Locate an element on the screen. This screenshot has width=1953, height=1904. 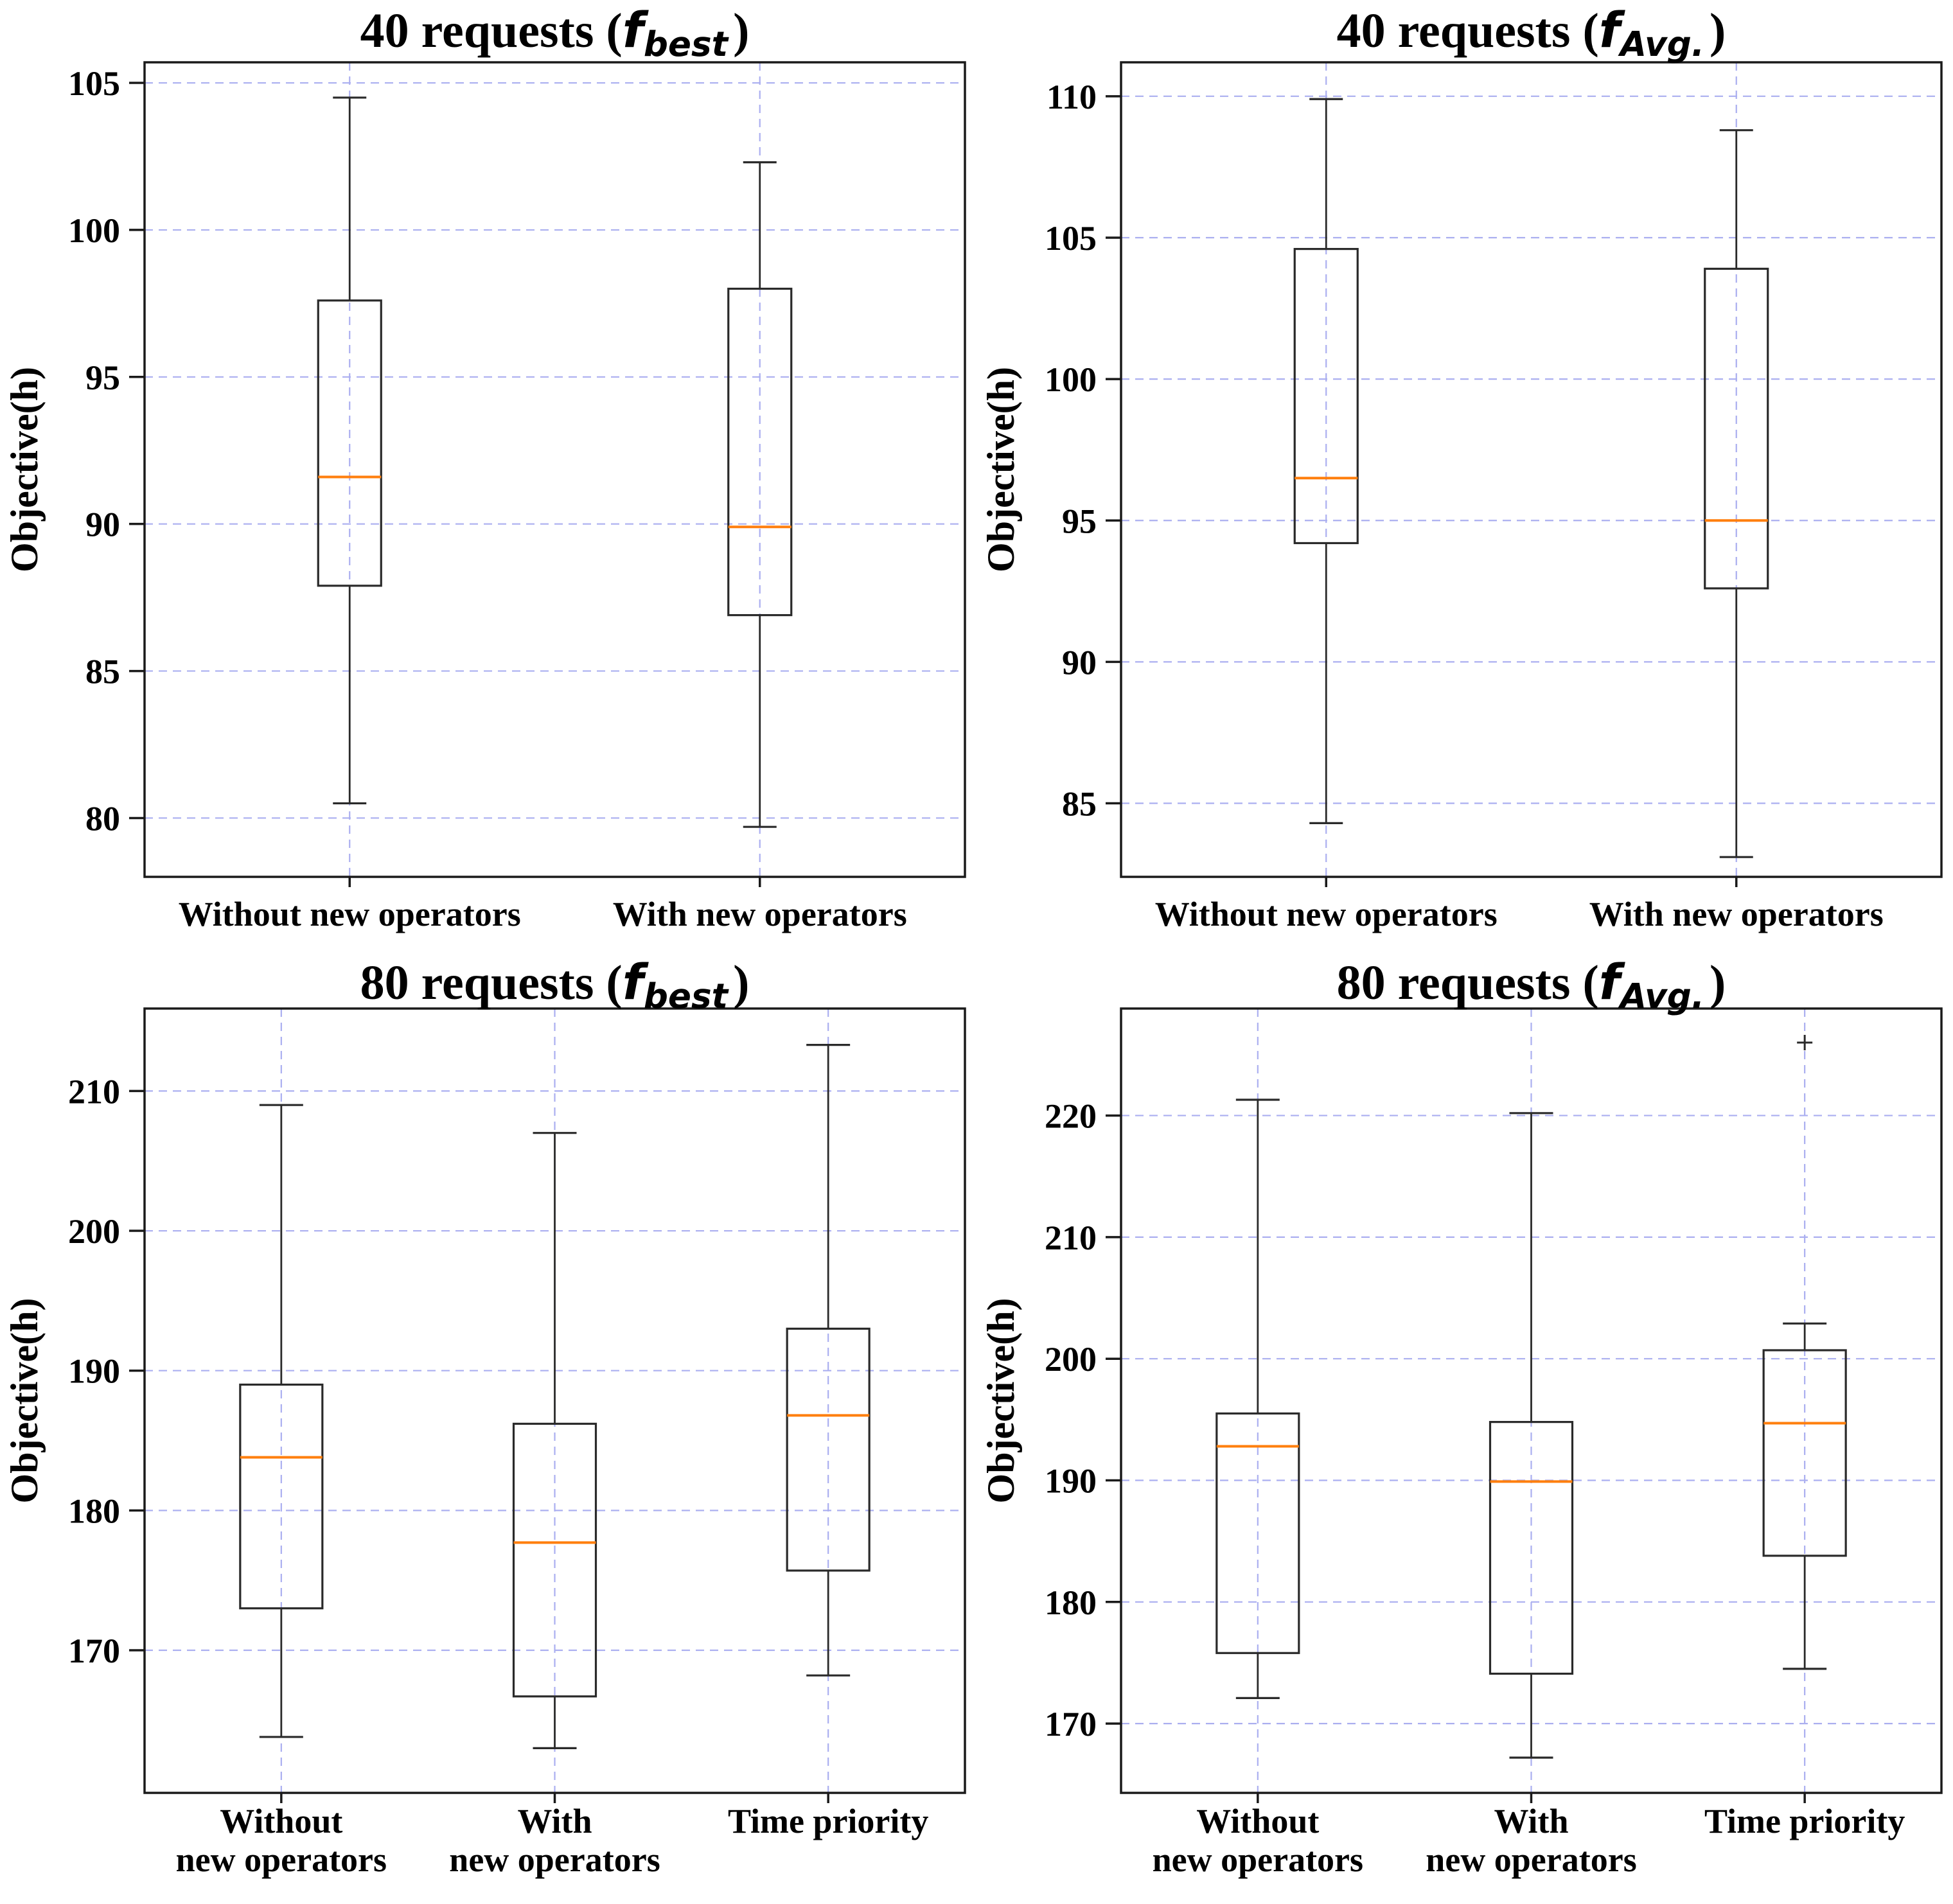
plot-title: 80 requests (fbest) is located at coordinates (555, 984).